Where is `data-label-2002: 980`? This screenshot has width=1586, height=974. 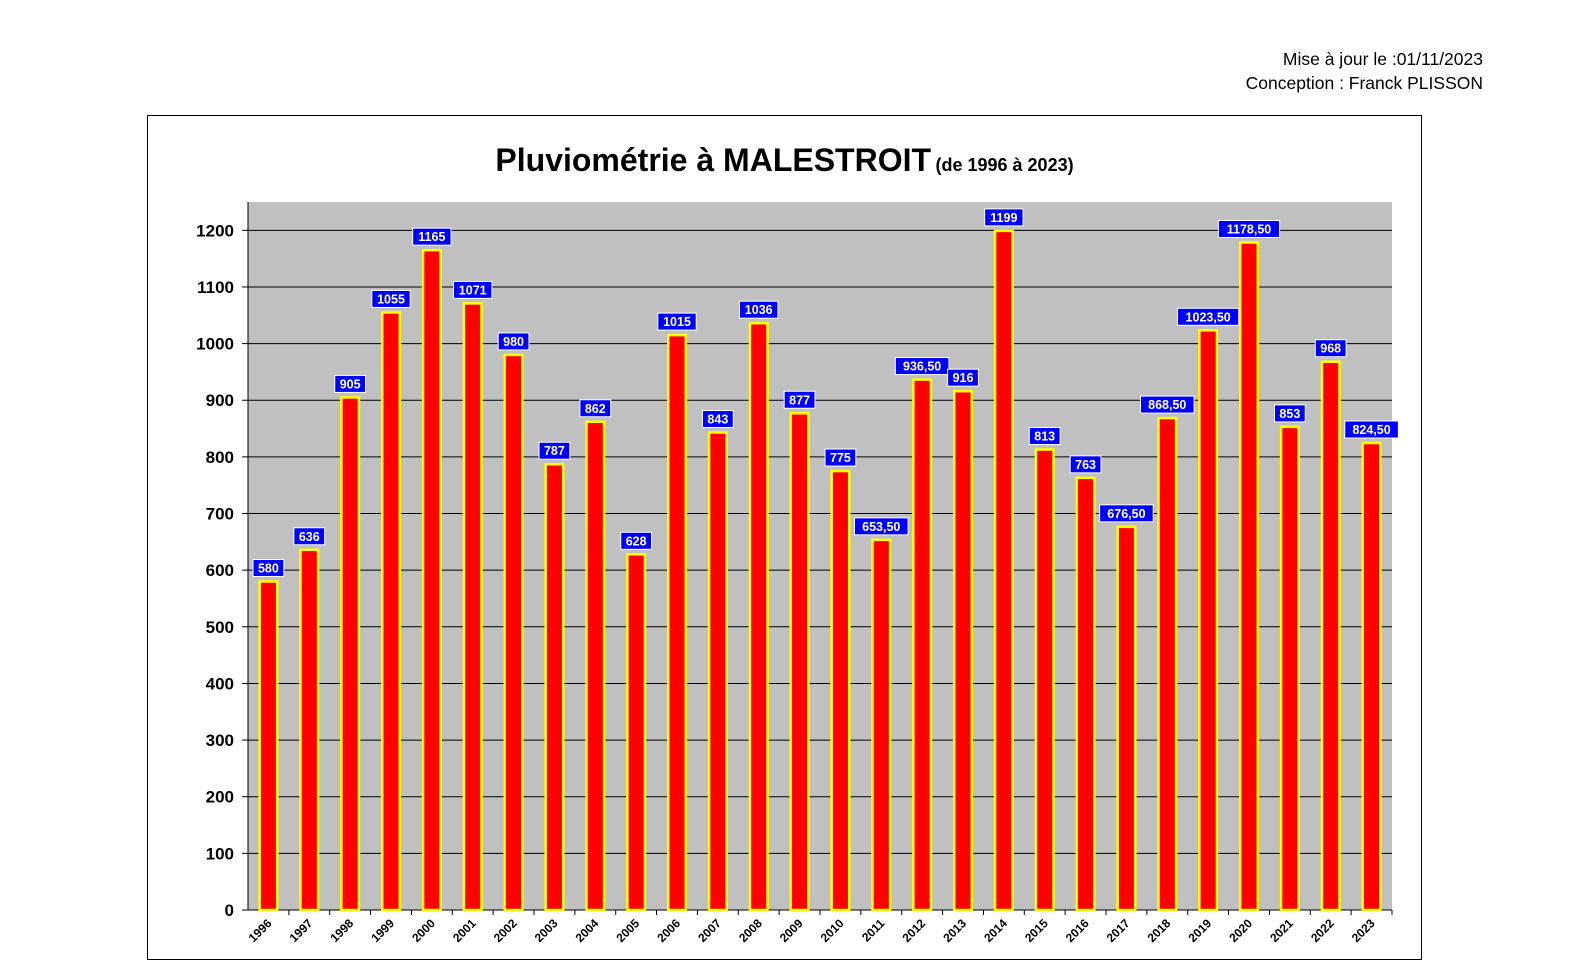 data-label-2002: 980 is located at coordinates (513, 342).